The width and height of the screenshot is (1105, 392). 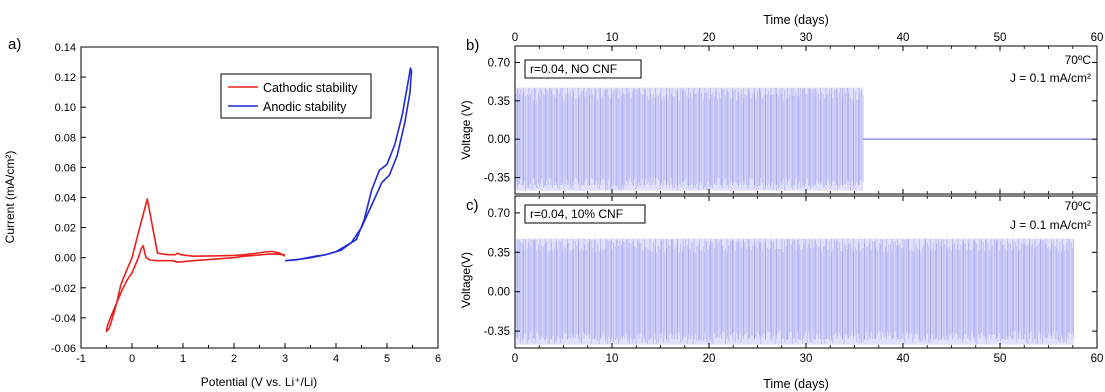 What do you see at coordinates (796, 384) in the screenshot?
I see `panel-c-x-label: Time (days)` at bounding box center [796, 384].